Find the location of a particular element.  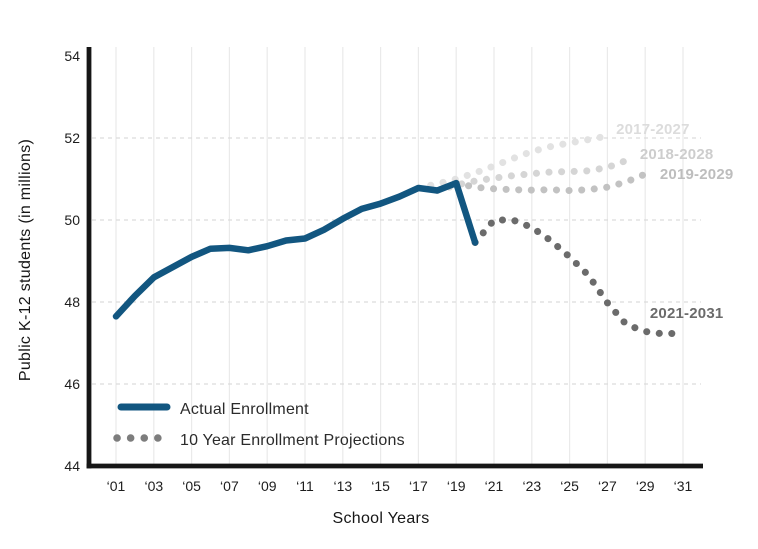

x-tick-label: ‘11 is located at coordinates (305, 486).